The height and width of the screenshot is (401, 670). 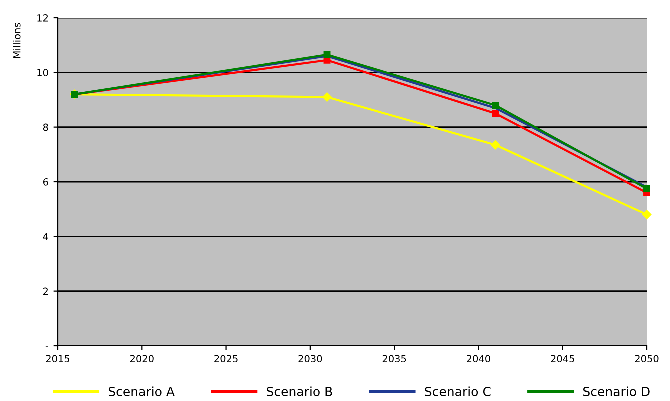 What do you see at coordinates (43, 72) in the screenshot?
I see `y-tick-label: 10` at bounding box center [43, 72].